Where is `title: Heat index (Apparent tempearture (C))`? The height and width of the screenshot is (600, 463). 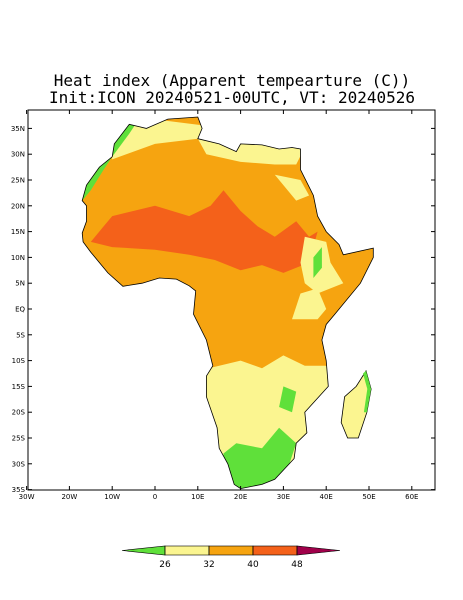 title: Heat index (Apparent tempearture (C)) is located at coordinates (232, 80).